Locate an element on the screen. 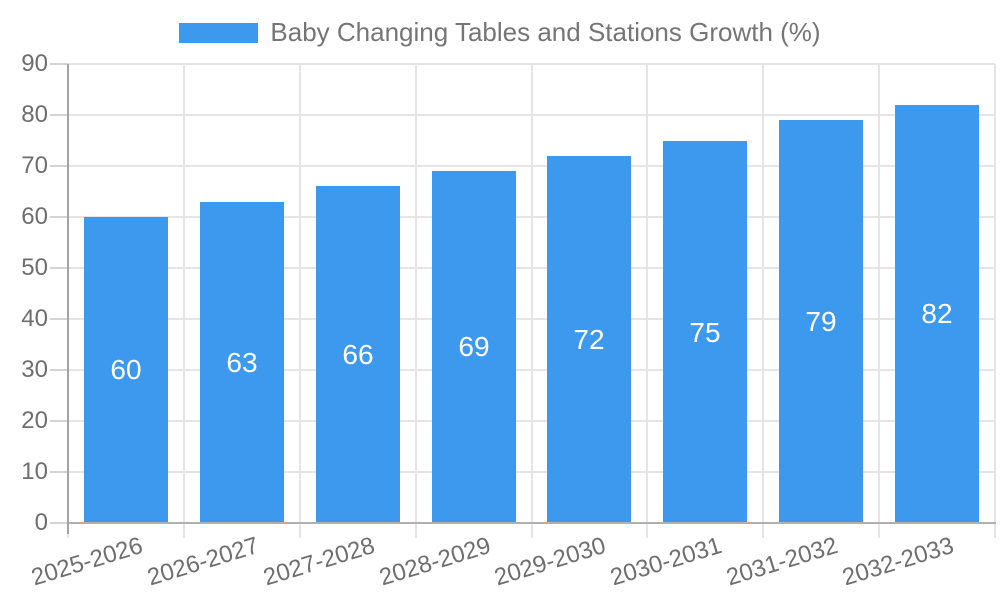 This screenshot has width=1000, height=600. y-axis-line is located at coordinates (68, 299).